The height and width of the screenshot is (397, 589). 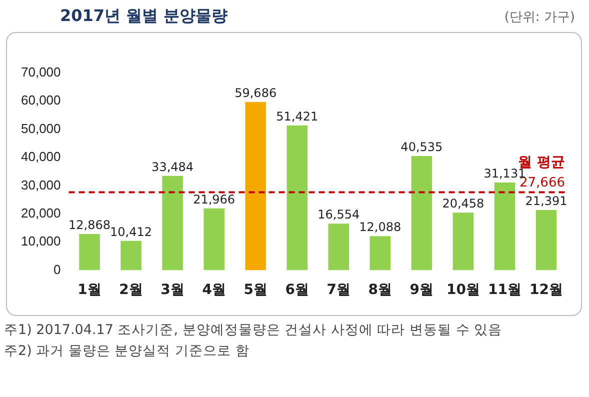 I want to click on y-tick-label: 10,000, so click(x=40, y=241).